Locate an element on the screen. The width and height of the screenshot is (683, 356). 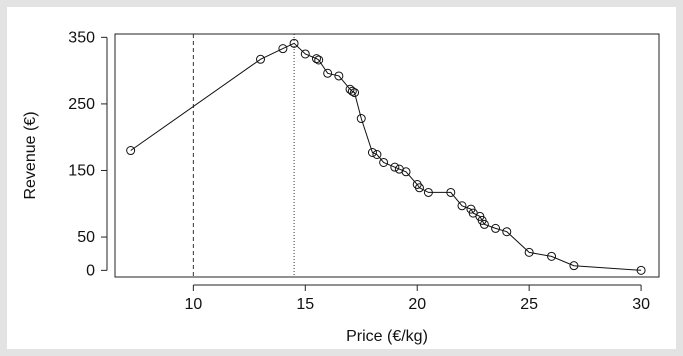
y-tick-label: 150 is located at coordinates (81, 170).